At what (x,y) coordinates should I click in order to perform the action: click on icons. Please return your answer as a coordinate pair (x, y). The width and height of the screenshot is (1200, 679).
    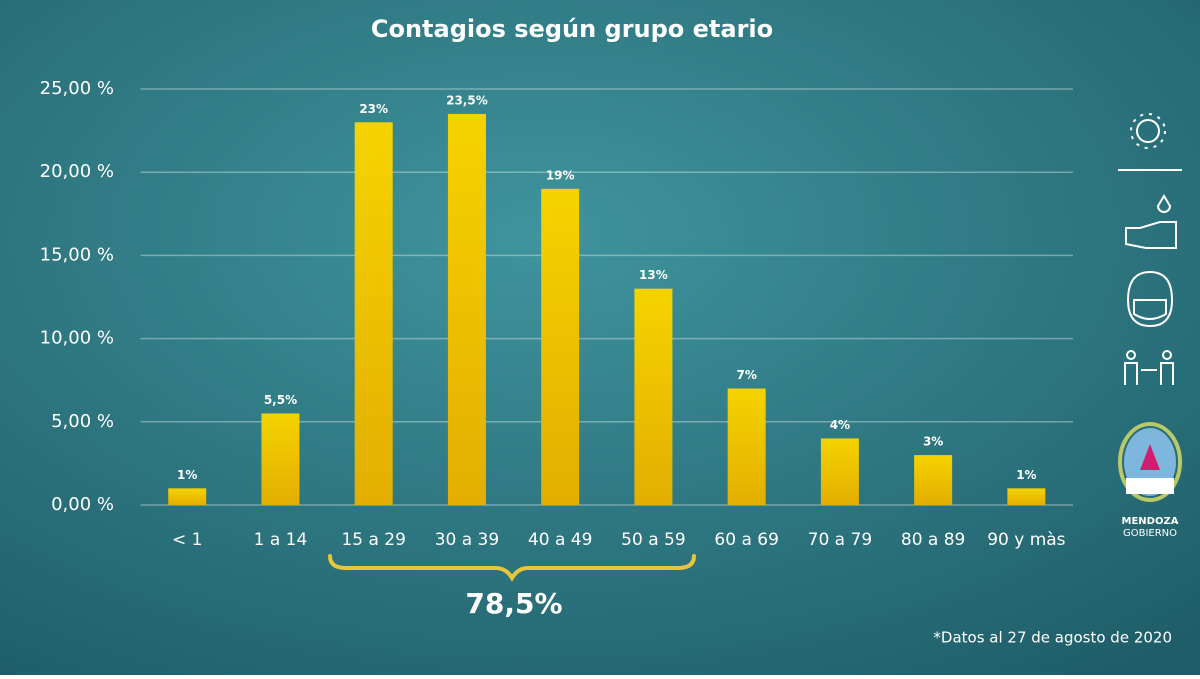
    Looking at the image, I should click on (1150, 307).